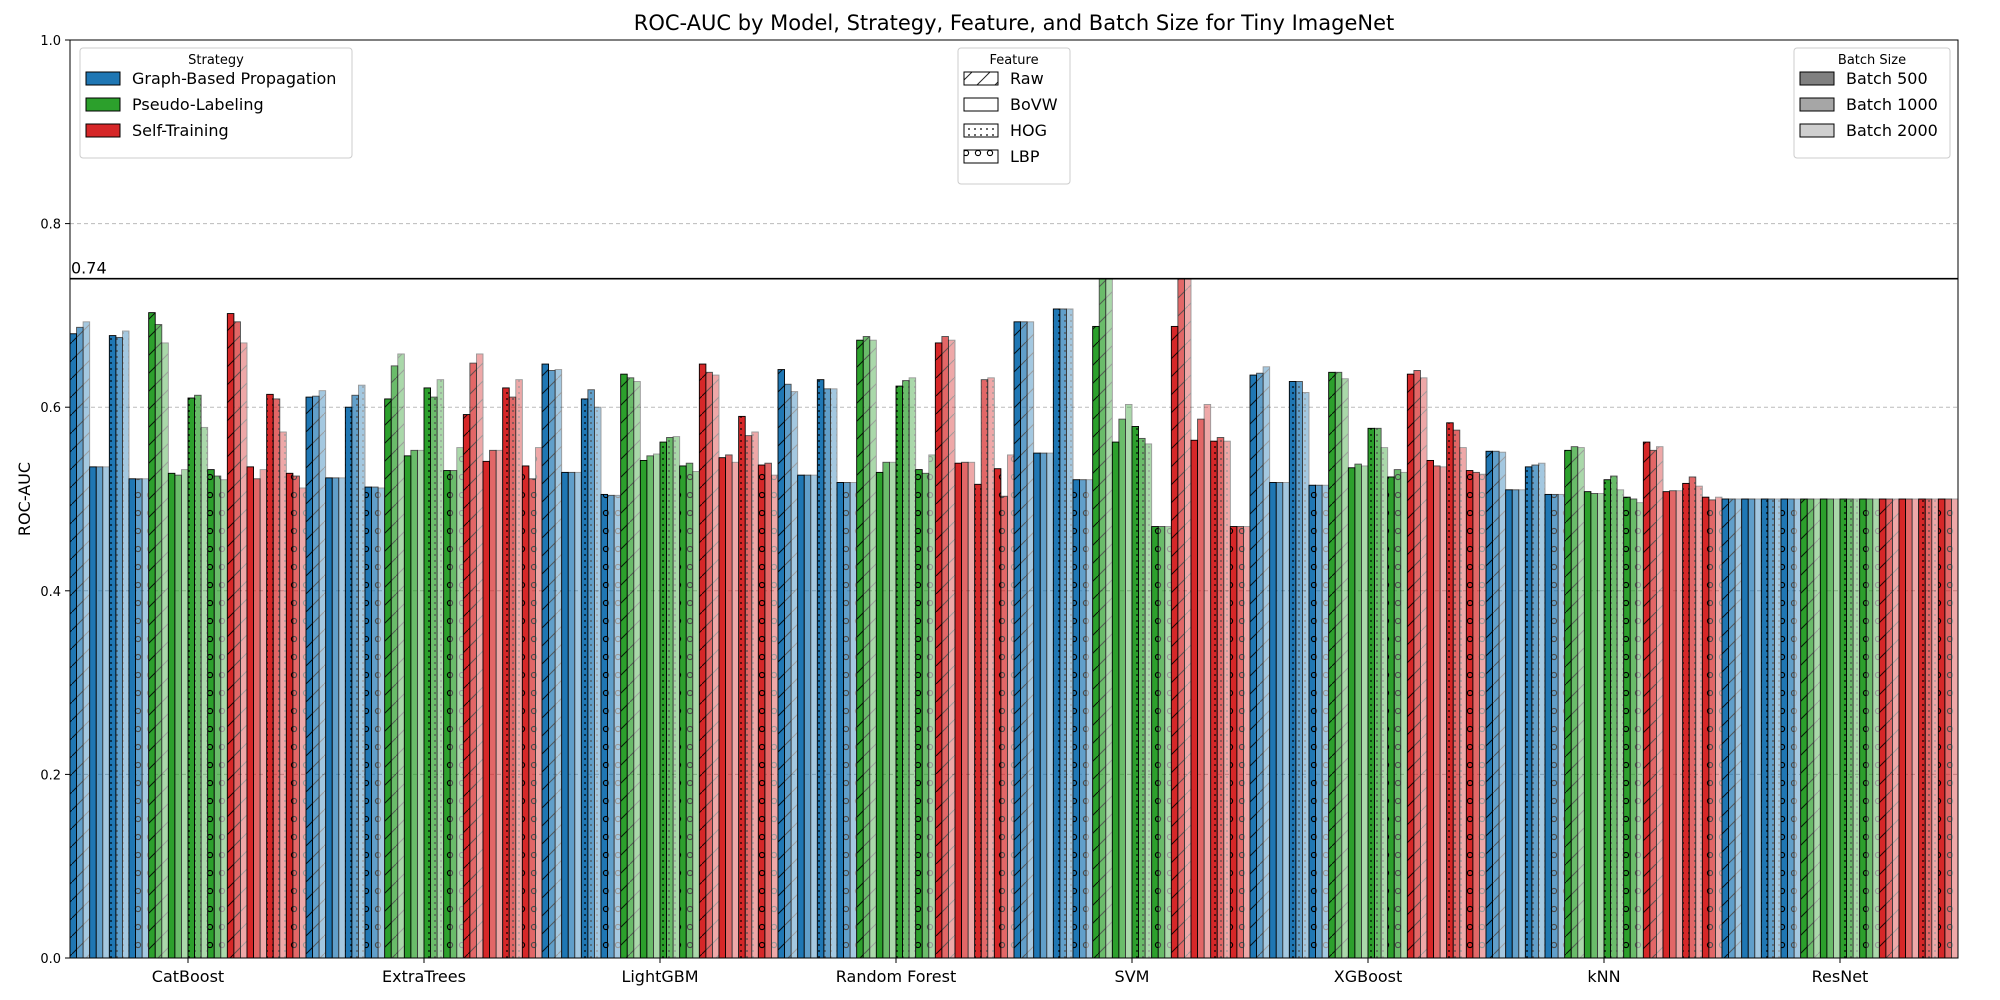 Image resolution: width=2000 pixels, height=1000 pixels. Describe the element at coordinates (50, 775) in the screenshot. I see `y-tick-label: 0.2` at that location.